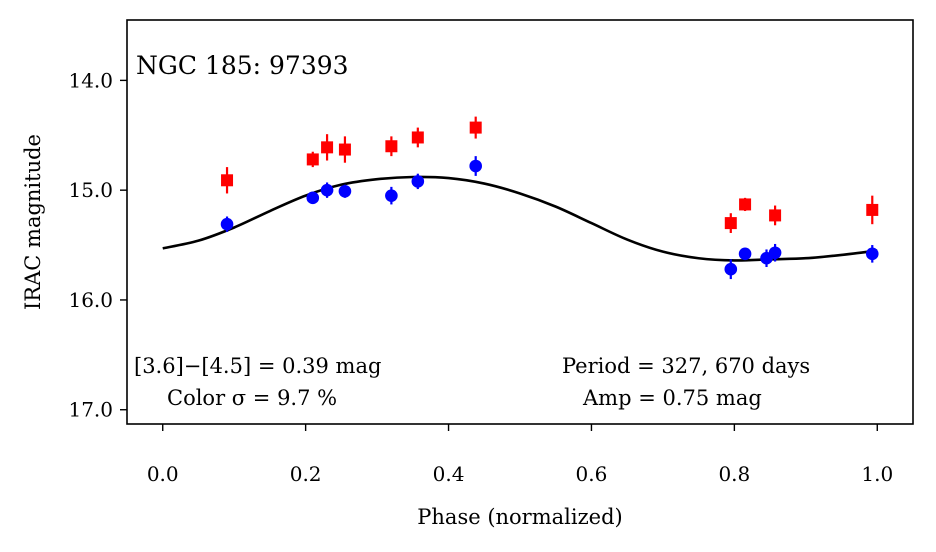  Describe the element at coordinates (877, 474) in the screenshot. I see `x-tick-label: 1.0` at that location.